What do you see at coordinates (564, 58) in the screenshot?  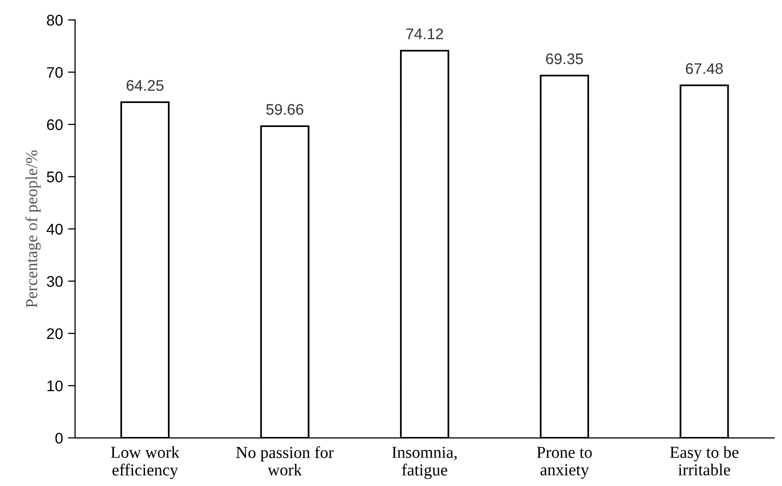 I see `data-label: 69.35` at bounding box center [564, 58].